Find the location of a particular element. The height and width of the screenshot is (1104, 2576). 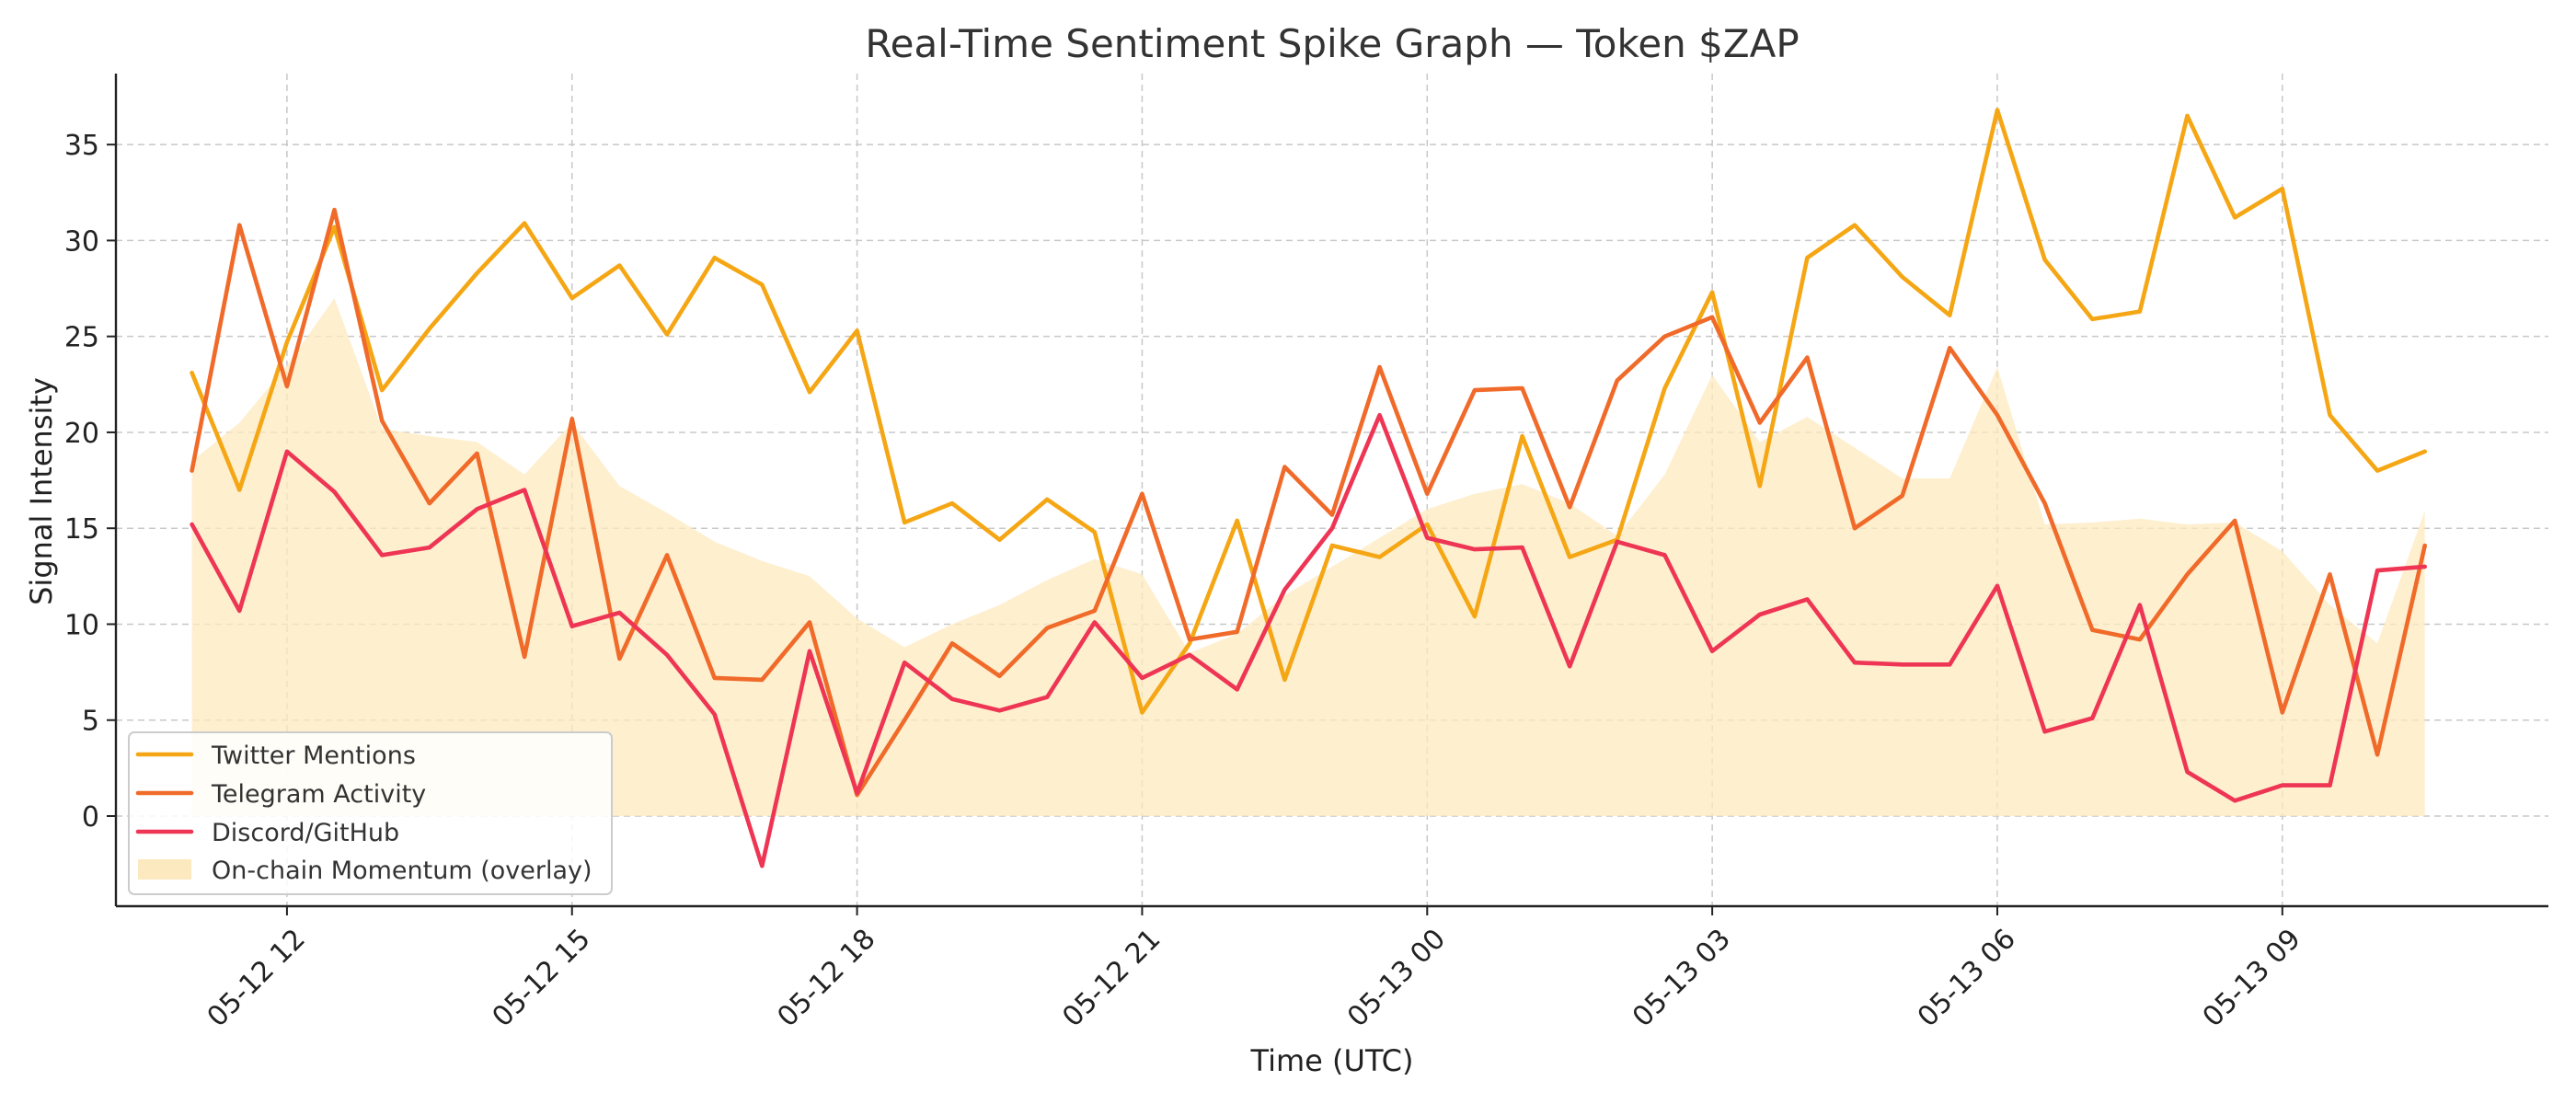

y-tick-label: 20 is located at coordinates (81, 434).